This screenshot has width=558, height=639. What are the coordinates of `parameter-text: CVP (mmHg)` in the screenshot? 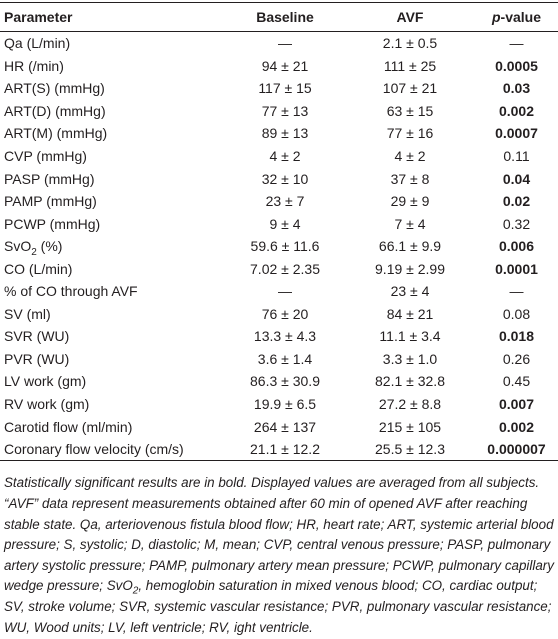 It's located at (45, 156).